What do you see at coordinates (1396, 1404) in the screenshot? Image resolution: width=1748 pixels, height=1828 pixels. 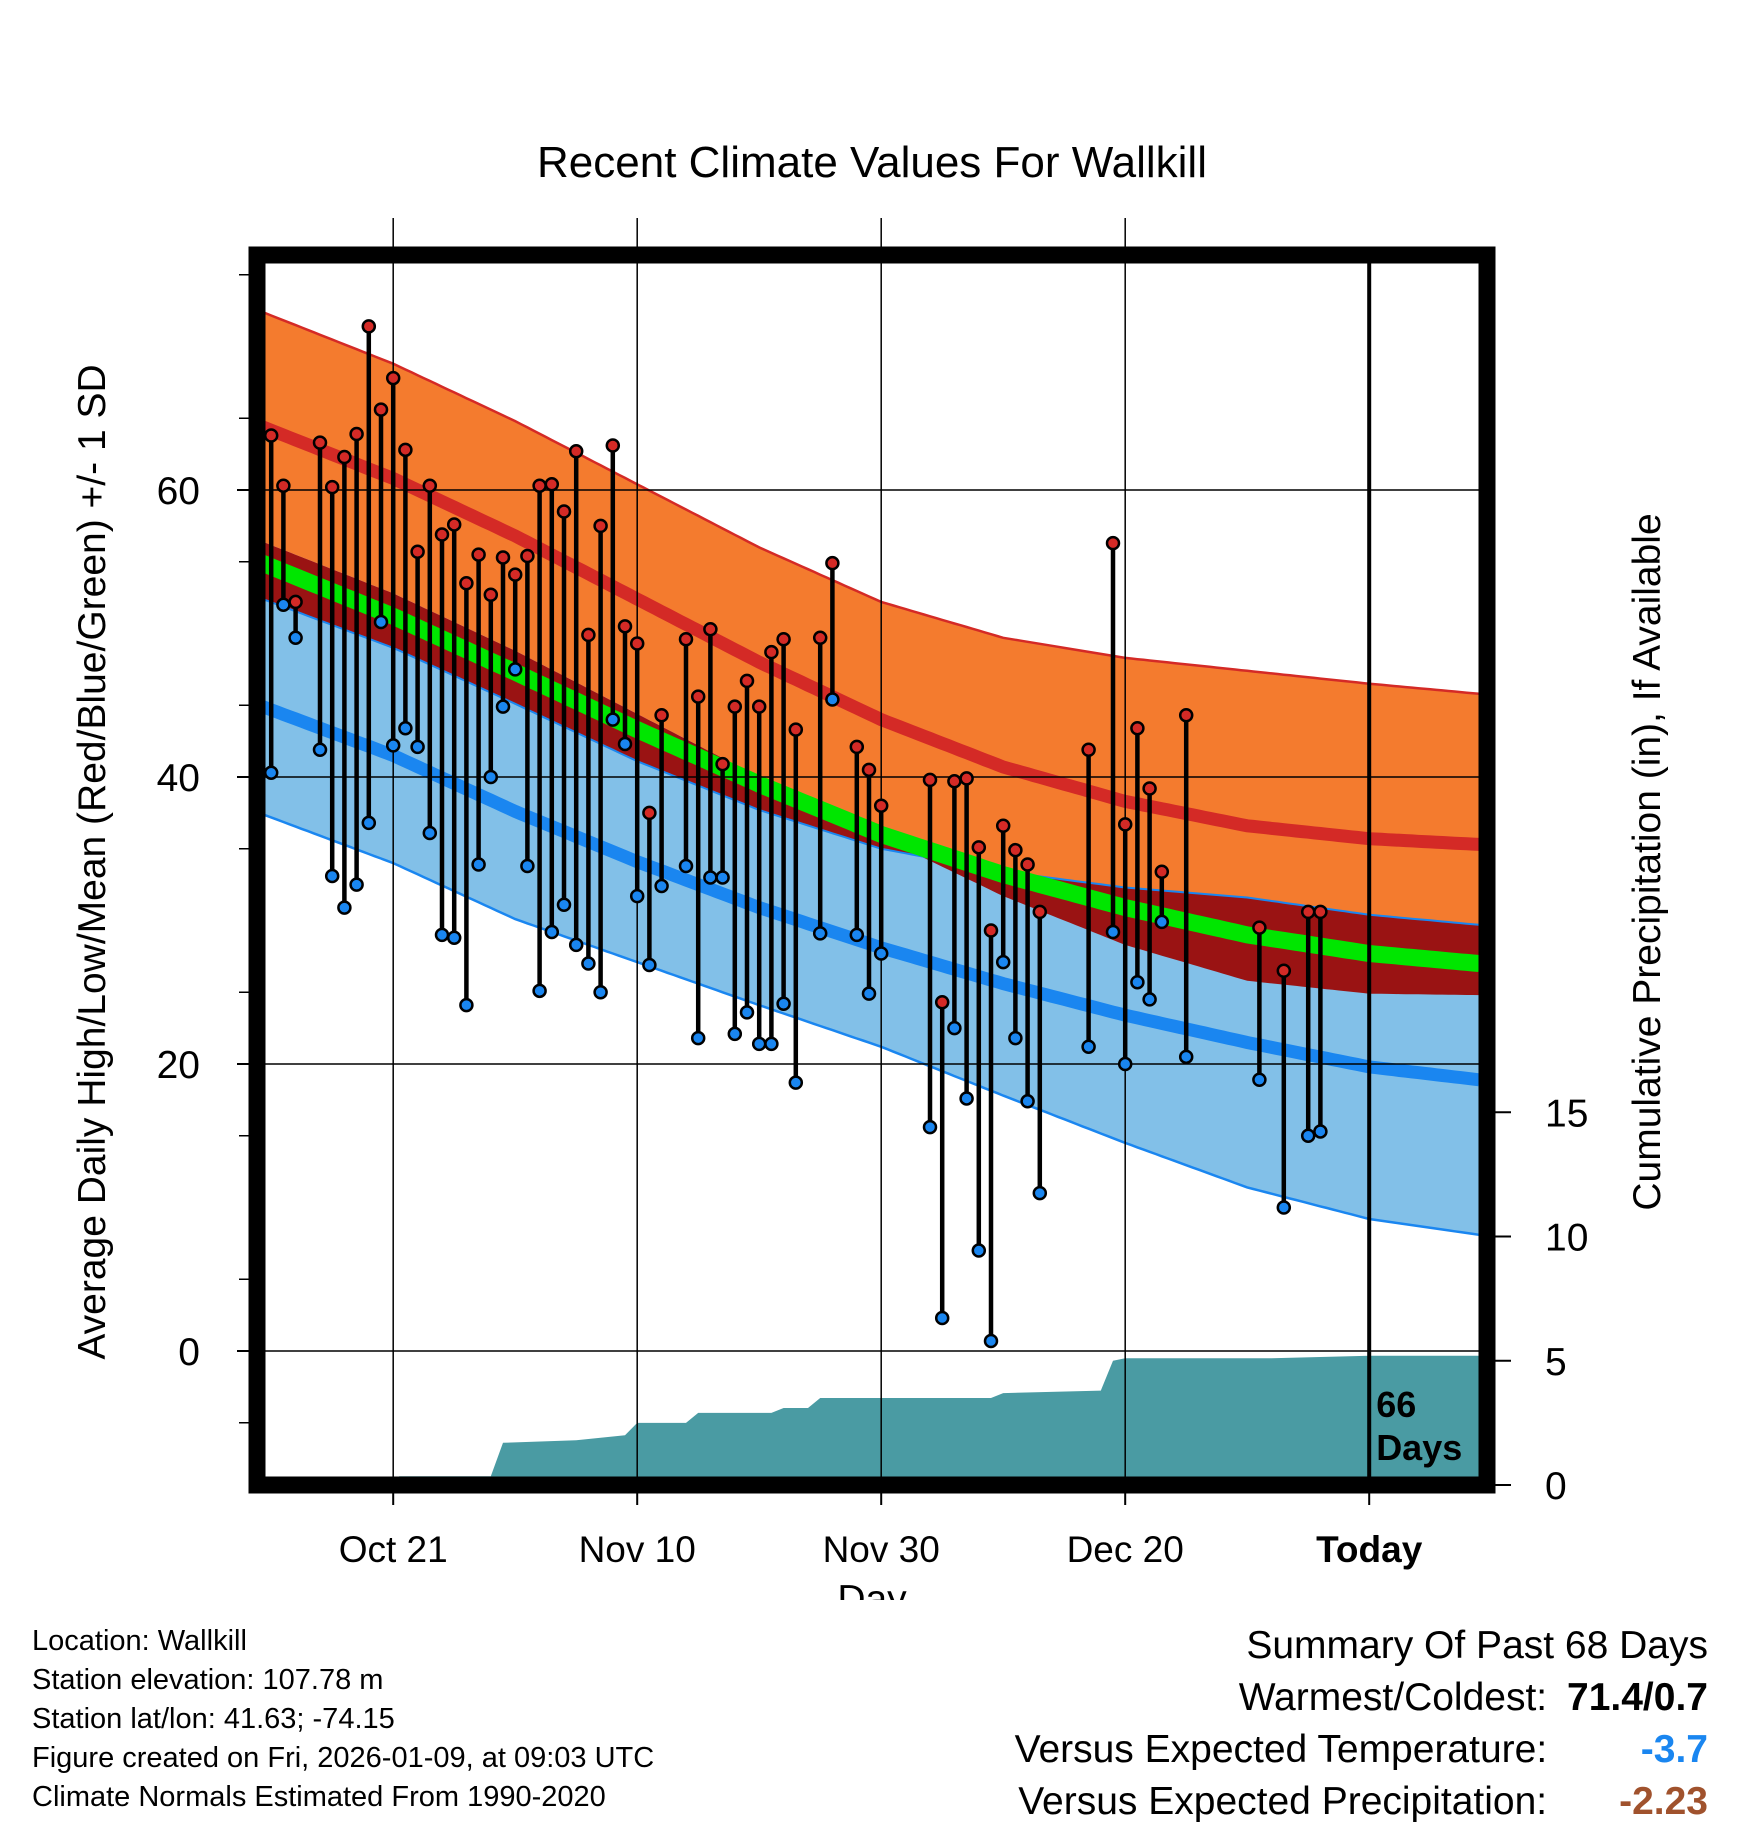 I see `days-label: 66` at bounding box center [1396, 1404].